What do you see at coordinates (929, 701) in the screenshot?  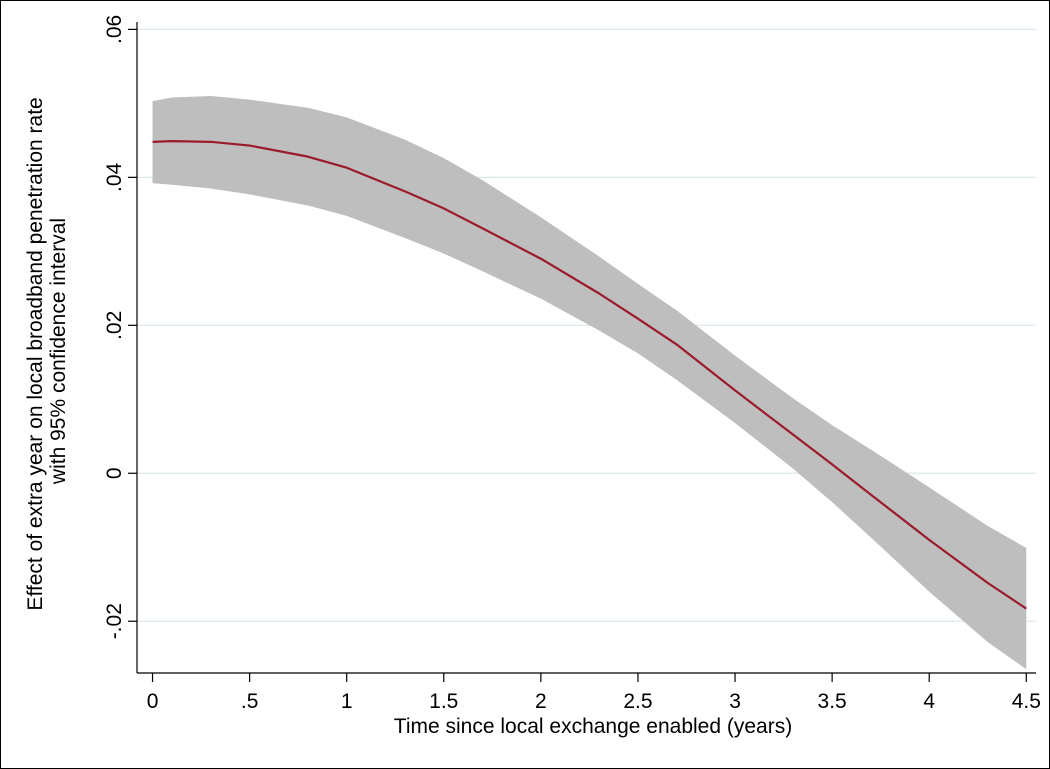 I see `x-tick-label-4: 4` at bounding box center [929, 701].